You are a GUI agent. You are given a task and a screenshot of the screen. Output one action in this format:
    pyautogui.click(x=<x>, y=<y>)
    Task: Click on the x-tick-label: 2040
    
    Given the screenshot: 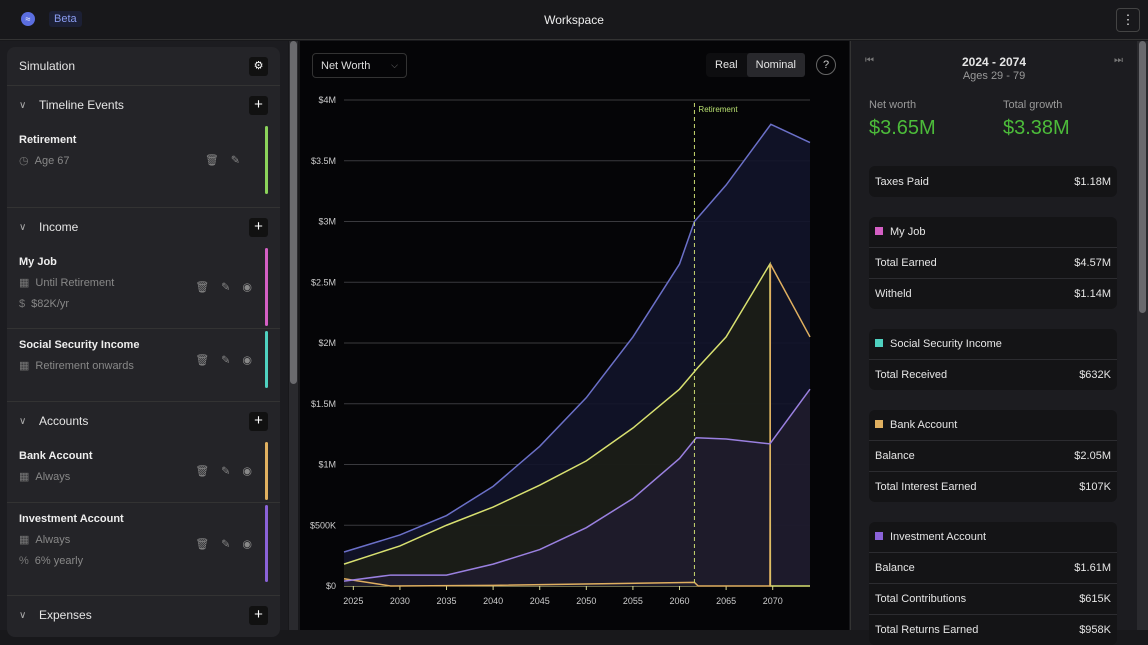 What is the action you would take?
    pyautogui.click(x=493, y=601)
    